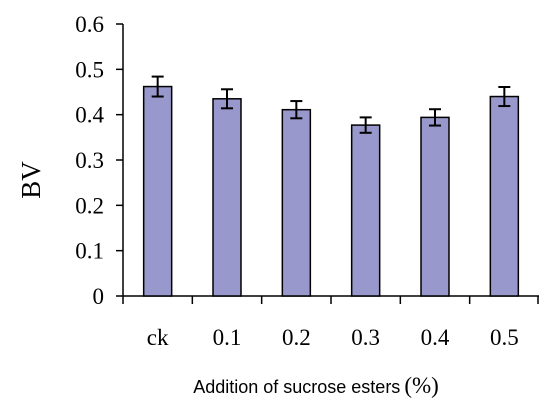 This screenshot has height=403, width=539. What do you see at coordinates (504, 196) in the screenshot?
I see `bar-0.5` at bounding box center [504, 196].